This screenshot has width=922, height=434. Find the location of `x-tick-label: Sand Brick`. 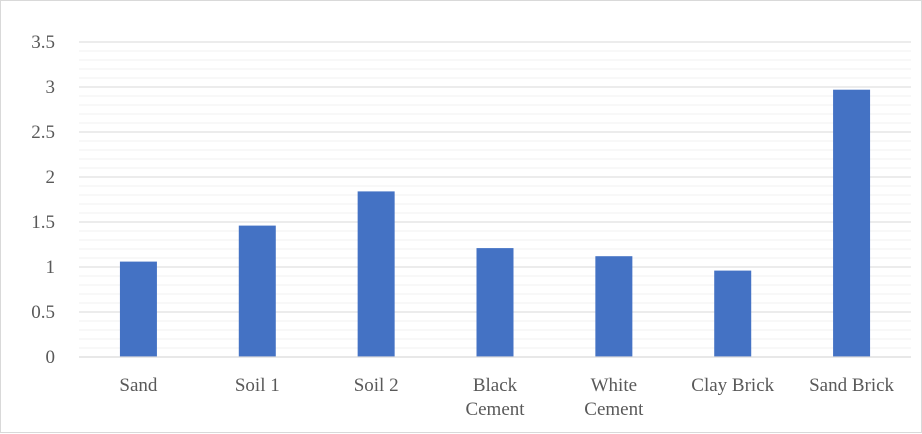

x-tick-label: Sand Brick is located at coordinates (851, 385).